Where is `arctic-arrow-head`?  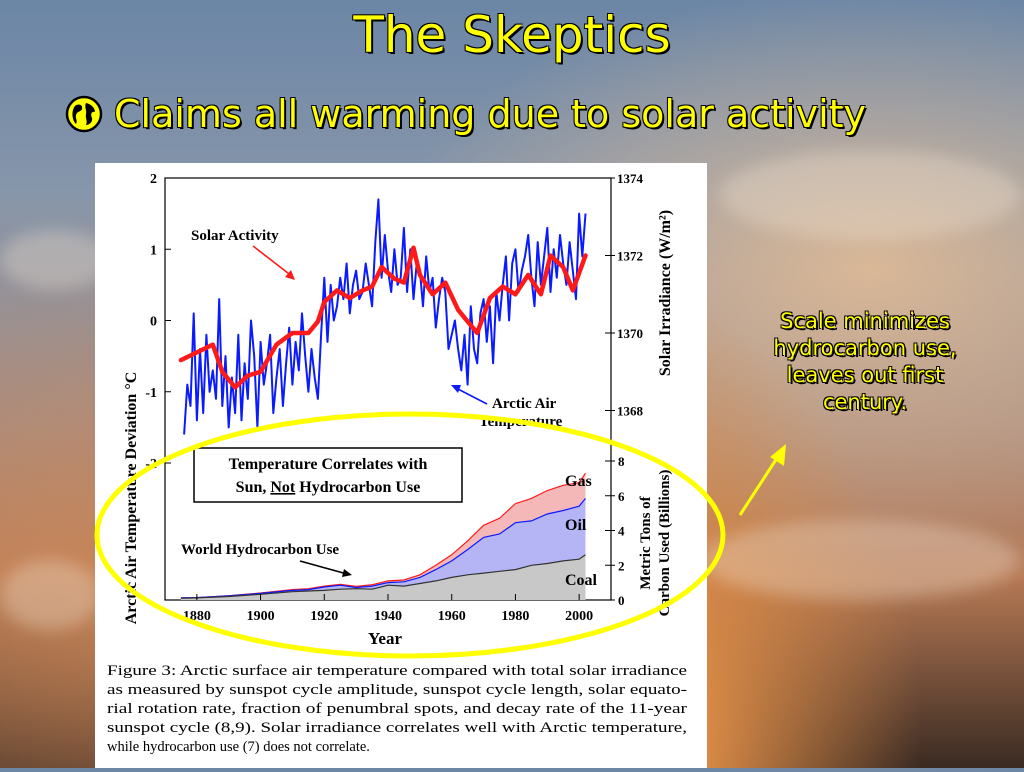 arctic-arrow-head is located at coordinates (456, 389).